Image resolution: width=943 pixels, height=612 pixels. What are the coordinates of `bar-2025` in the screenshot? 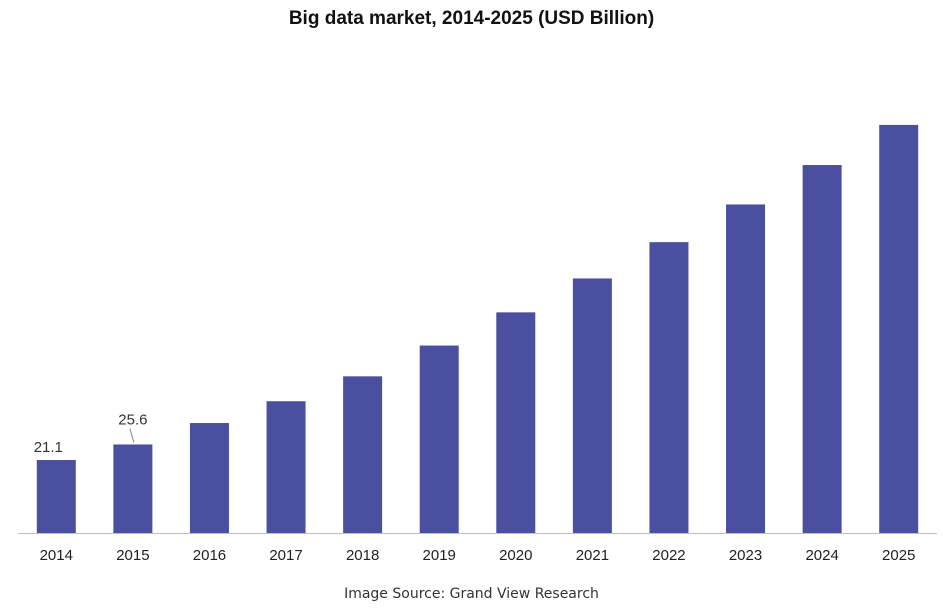 It's located at (899, 329).